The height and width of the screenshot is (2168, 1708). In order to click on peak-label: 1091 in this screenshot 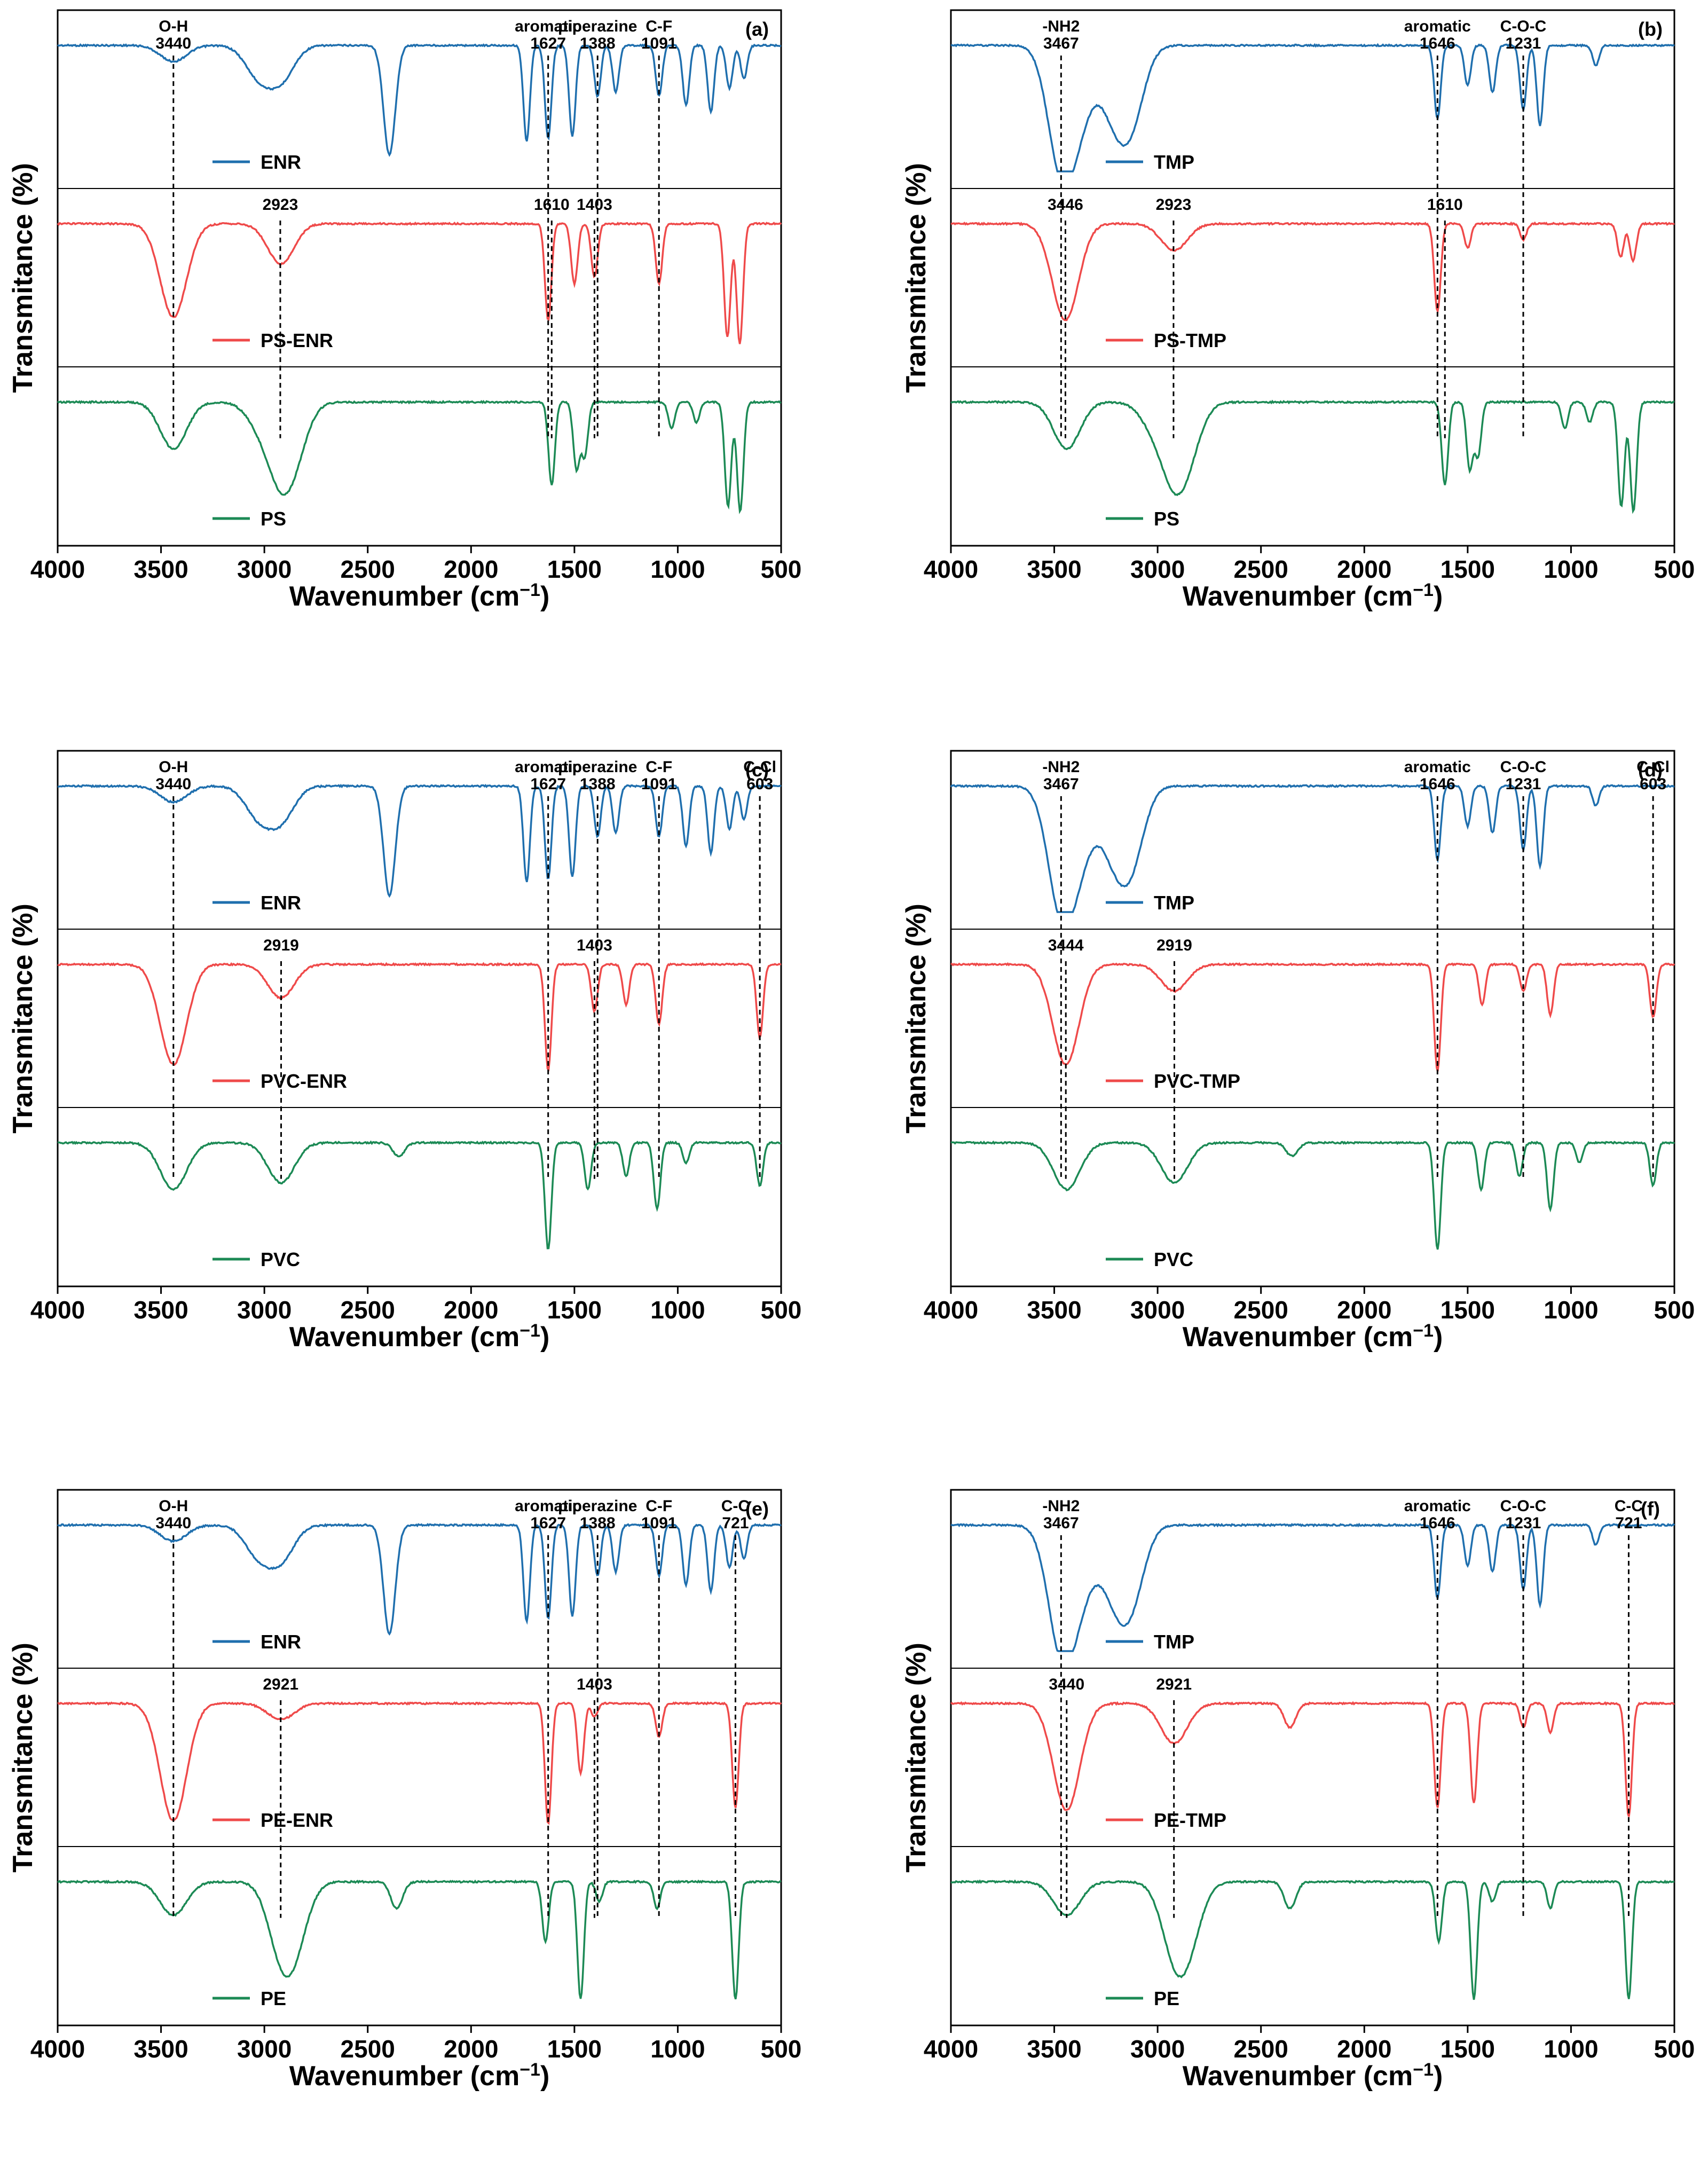, I will do `click(659, 1523)`.